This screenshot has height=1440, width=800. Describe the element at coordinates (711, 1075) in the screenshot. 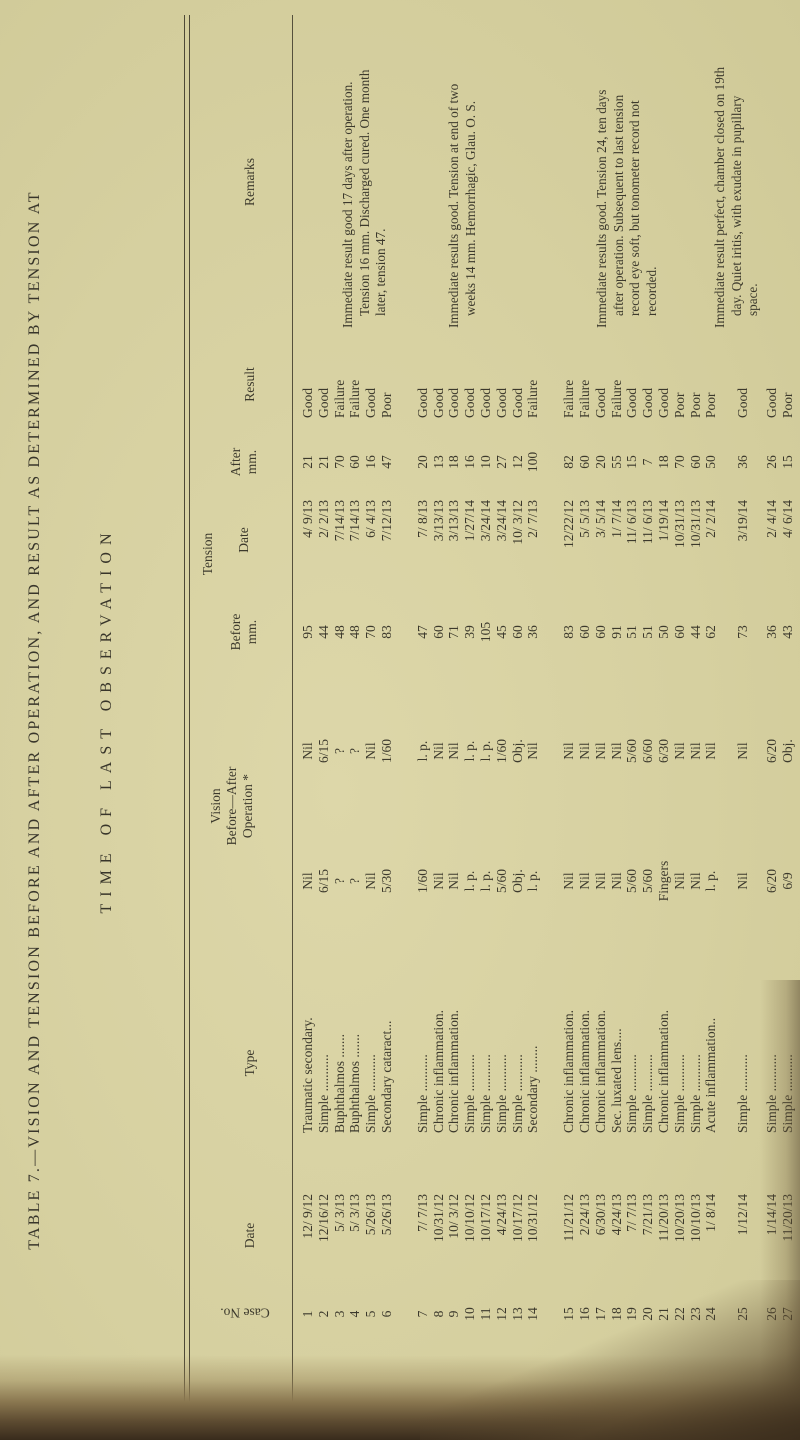

I see `cell-type: Acute inflammation..` at that location.